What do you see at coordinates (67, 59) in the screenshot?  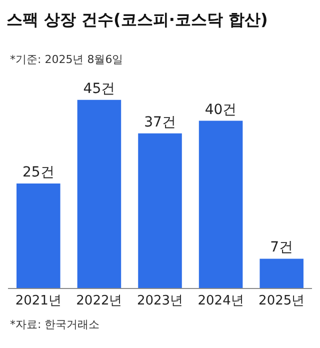 I see `chart-subtitle: *기준: 2025년 8월6일` at bounding box center [67, 59].